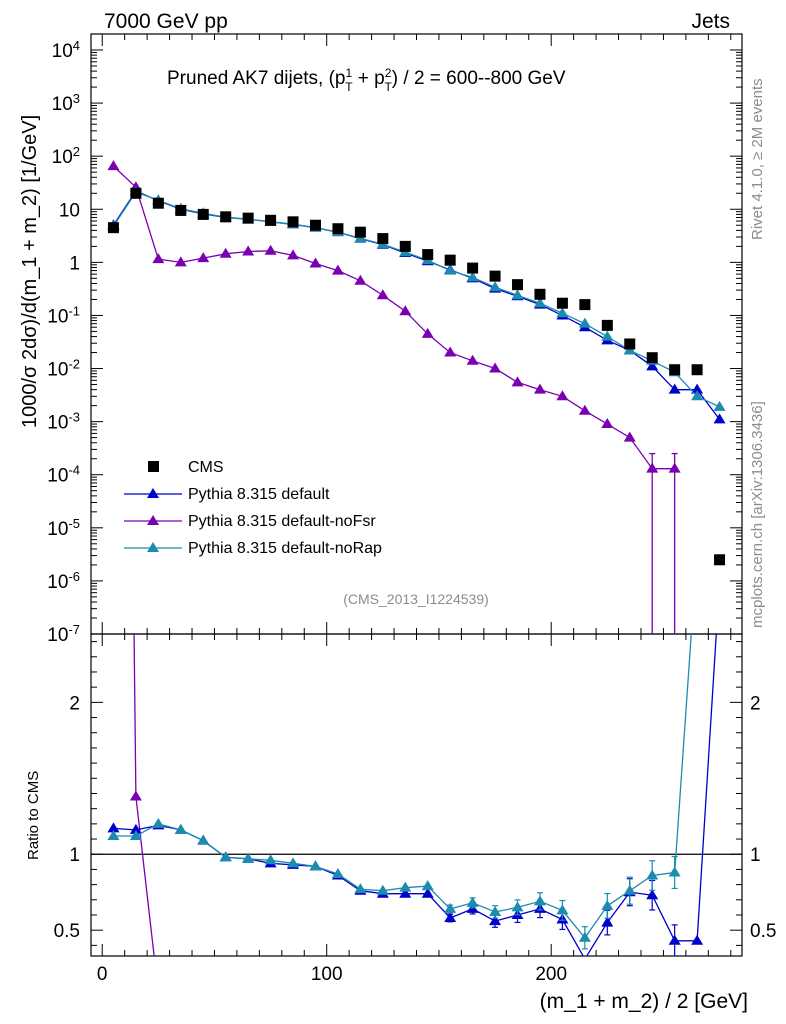 The height and width of the screenshot is (1024, 786). I want to click on y-axis-label: 1000/σ 2dσ)/d(m_1 + m_2) [1/GeV], so click(30, 271).